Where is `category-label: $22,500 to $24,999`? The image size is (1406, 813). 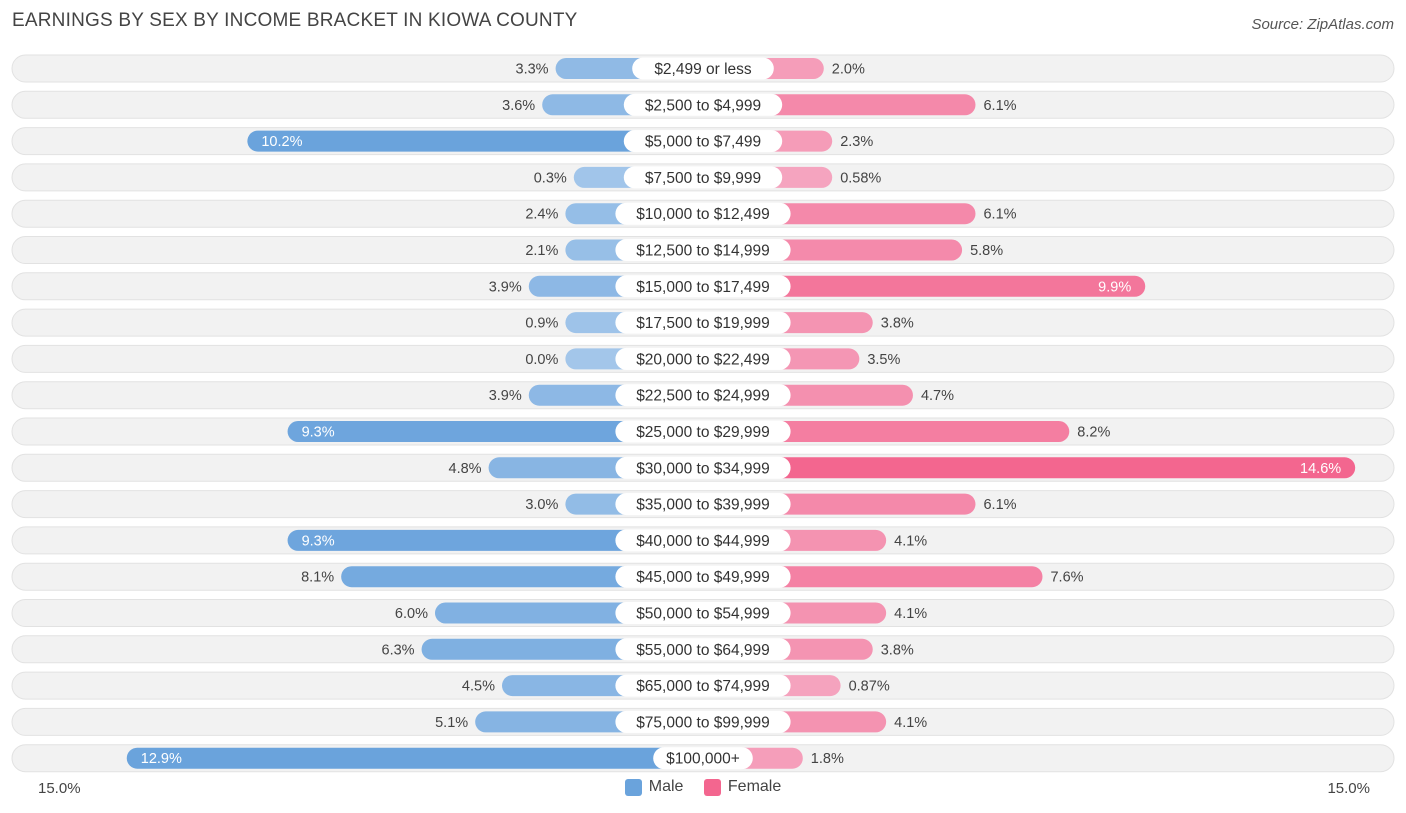 category-label: $22,500 to $24,999 is located at coordinates (703, 396).